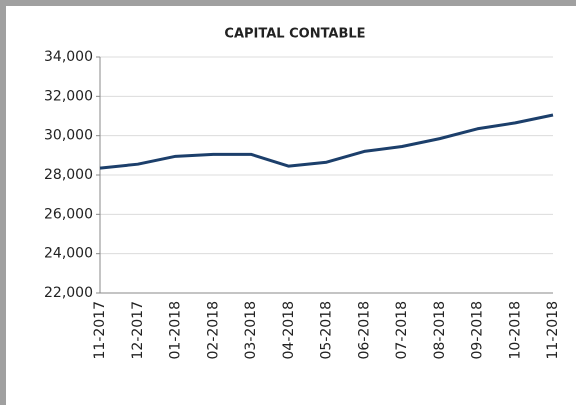 The image size is (576, 409). What do you see at coordinates (402, 330) in the screenshot?
I see `x-tick-label: 07-2018` at bounding box center [402, 330].